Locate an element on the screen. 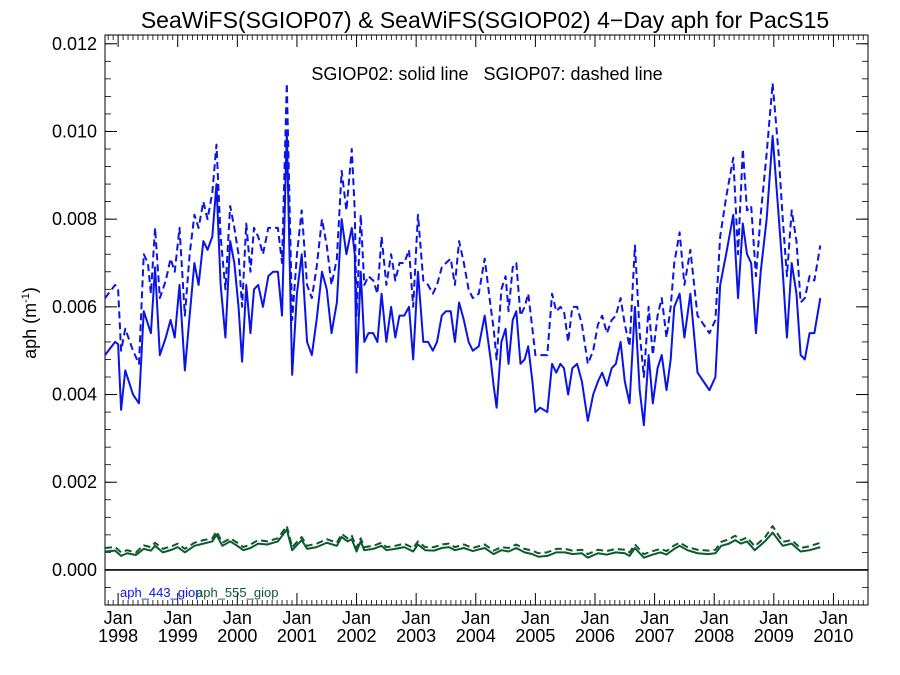 The image size is (900, 675). y-tick-label: 0.010 is located at coordinates (74, 131).